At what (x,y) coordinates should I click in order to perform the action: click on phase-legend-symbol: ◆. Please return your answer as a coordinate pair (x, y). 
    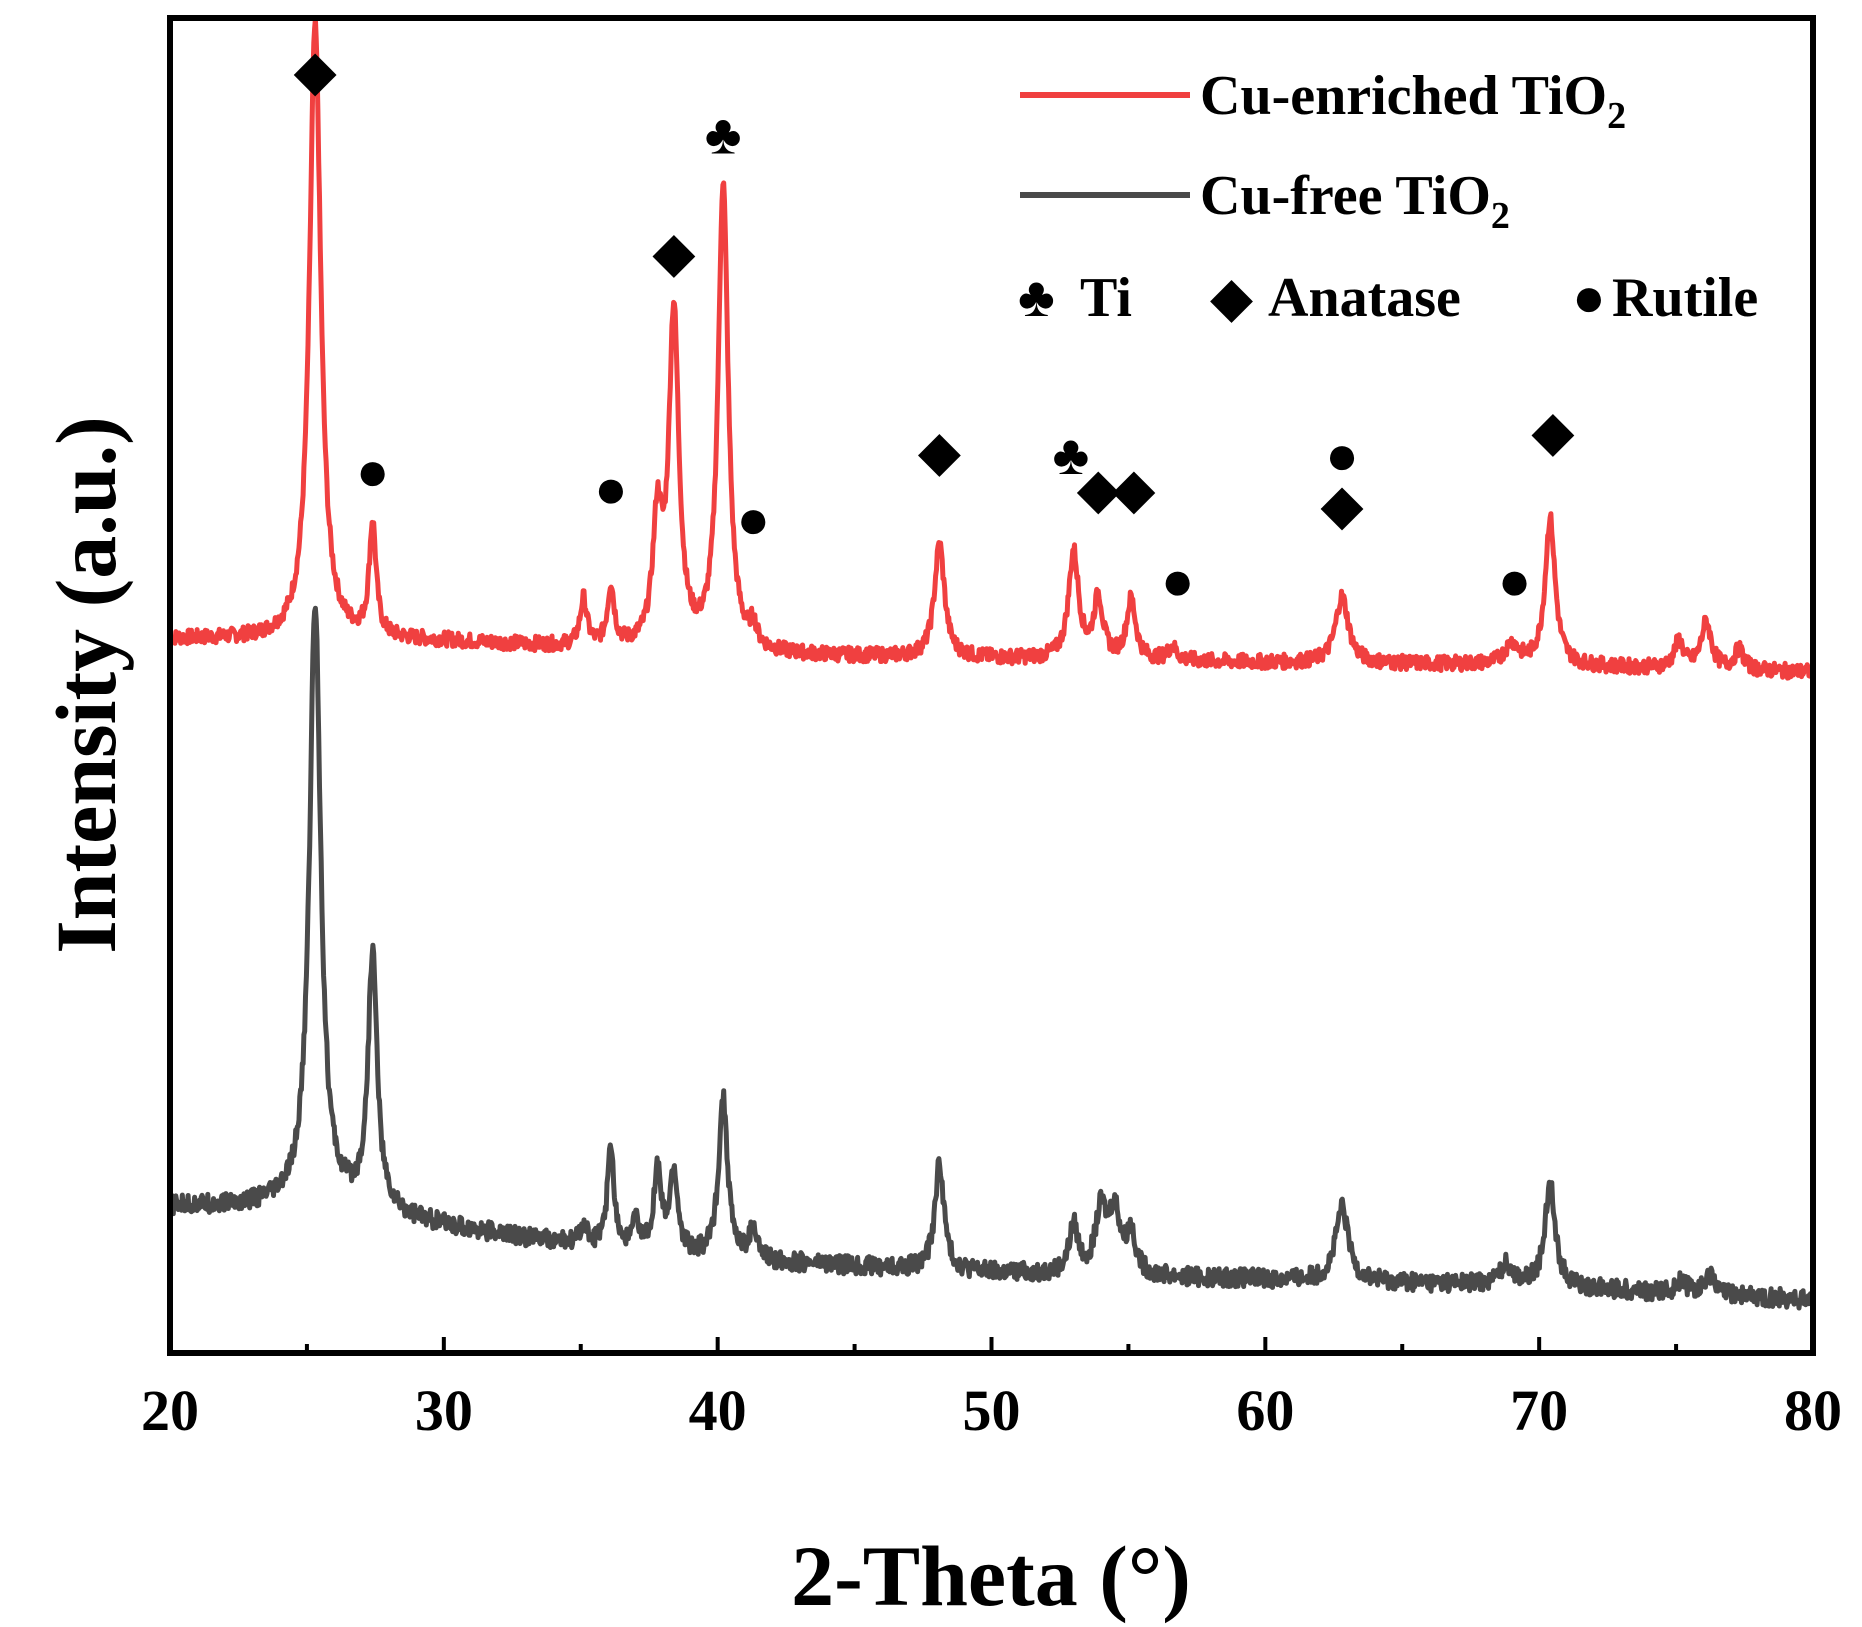
    Looking at the image, I should click on (1231, 298).